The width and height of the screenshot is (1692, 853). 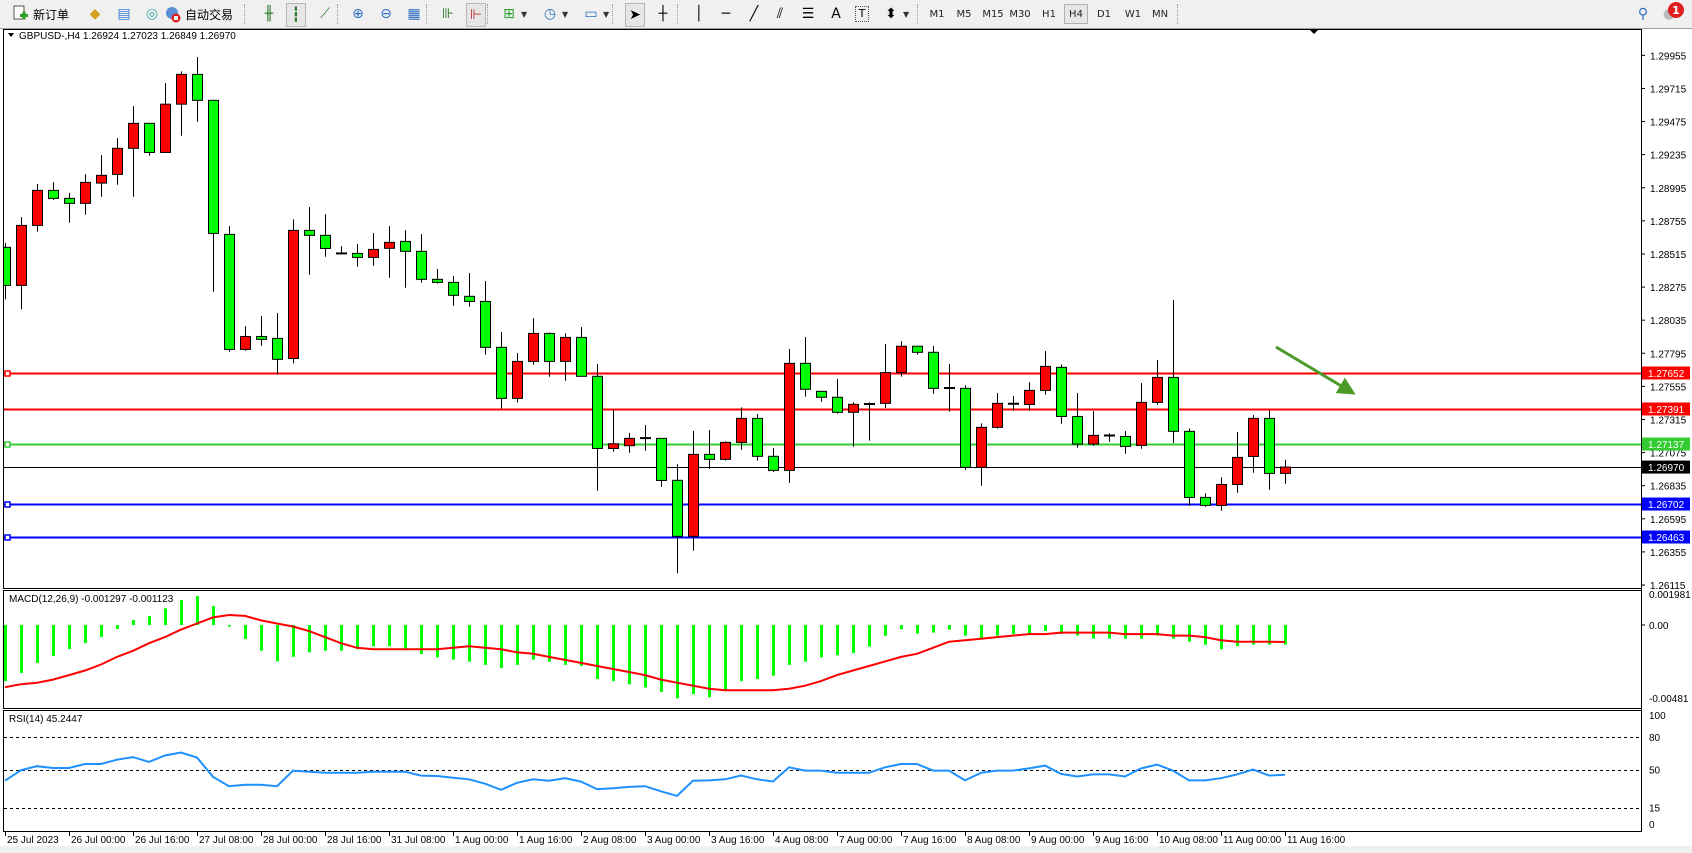 What do you see at coordinates (1315, 370) in the screenshot?
I see `trend-arrow-annotation` at bounding box center [1315, 370].